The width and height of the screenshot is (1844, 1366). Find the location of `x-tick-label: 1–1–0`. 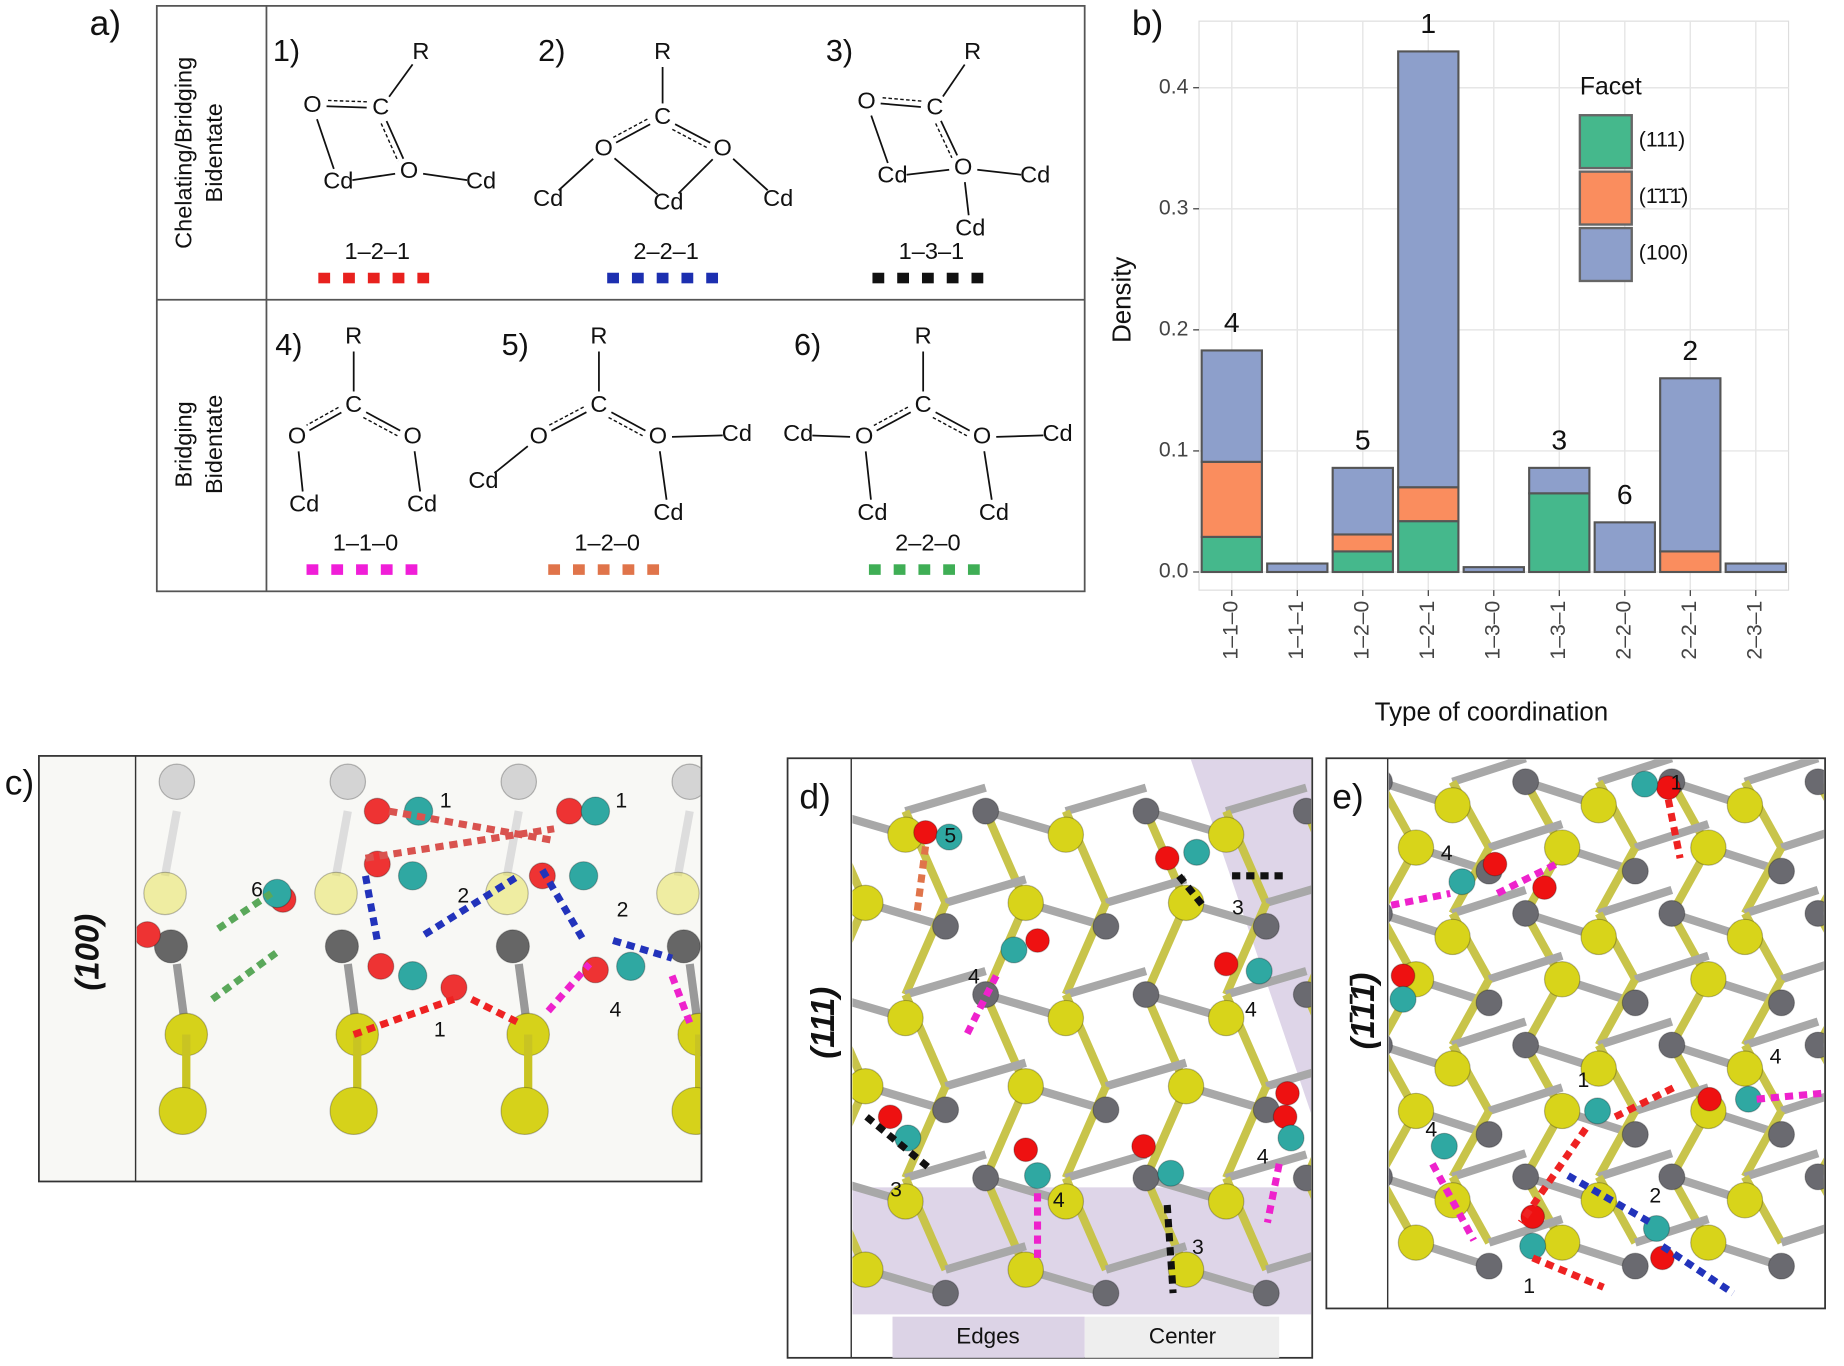

x-tick-label: 1–1–0 is located at coordinates (1230, 630).